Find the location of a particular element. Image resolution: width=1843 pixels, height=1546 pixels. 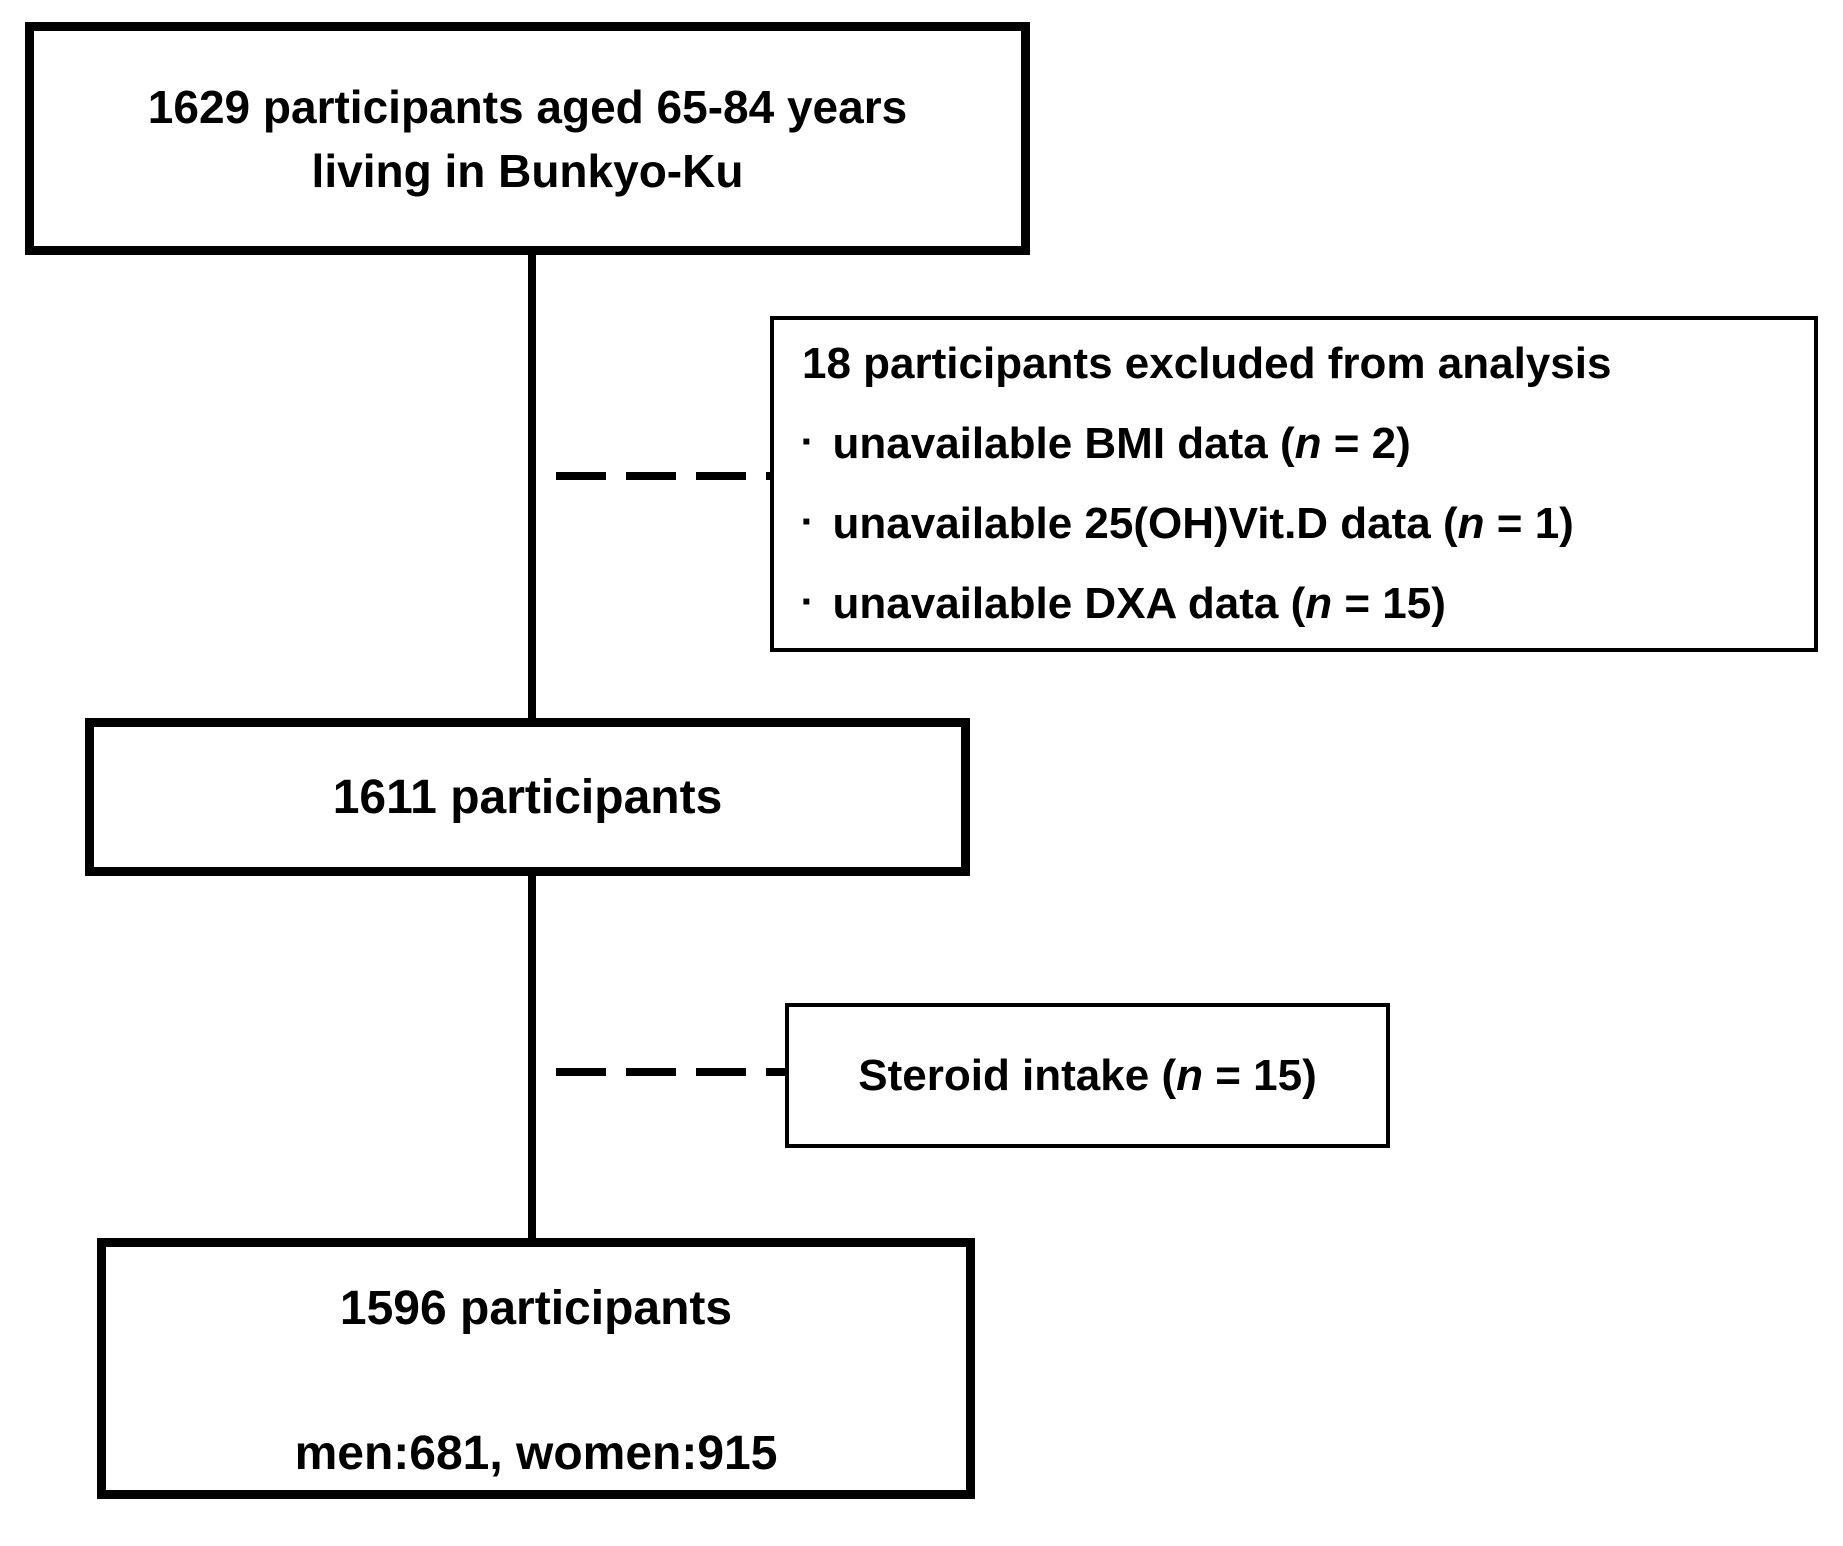

exclusion-item-text: unavailable DXA data ( is located at coordinates (1069, 603).